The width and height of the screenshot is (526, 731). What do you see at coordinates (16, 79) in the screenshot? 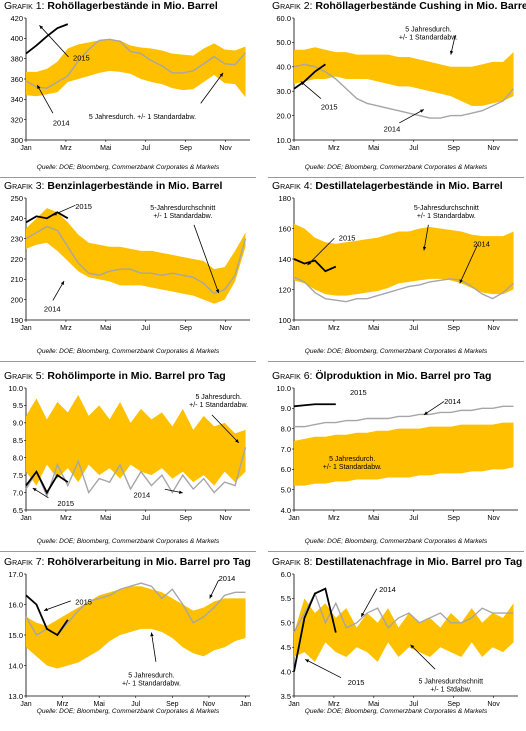
I see `y-tick-label: 360` at bounding box center [16, 79].